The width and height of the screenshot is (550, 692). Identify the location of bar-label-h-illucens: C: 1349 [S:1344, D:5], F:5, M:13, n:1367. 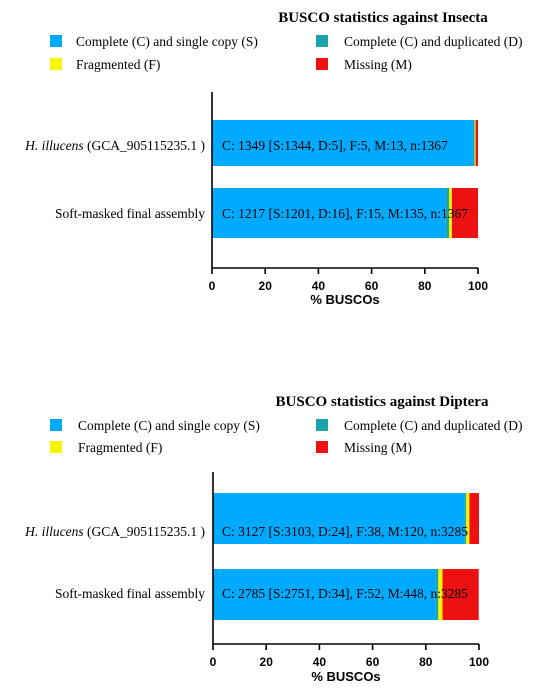
(335, 145).